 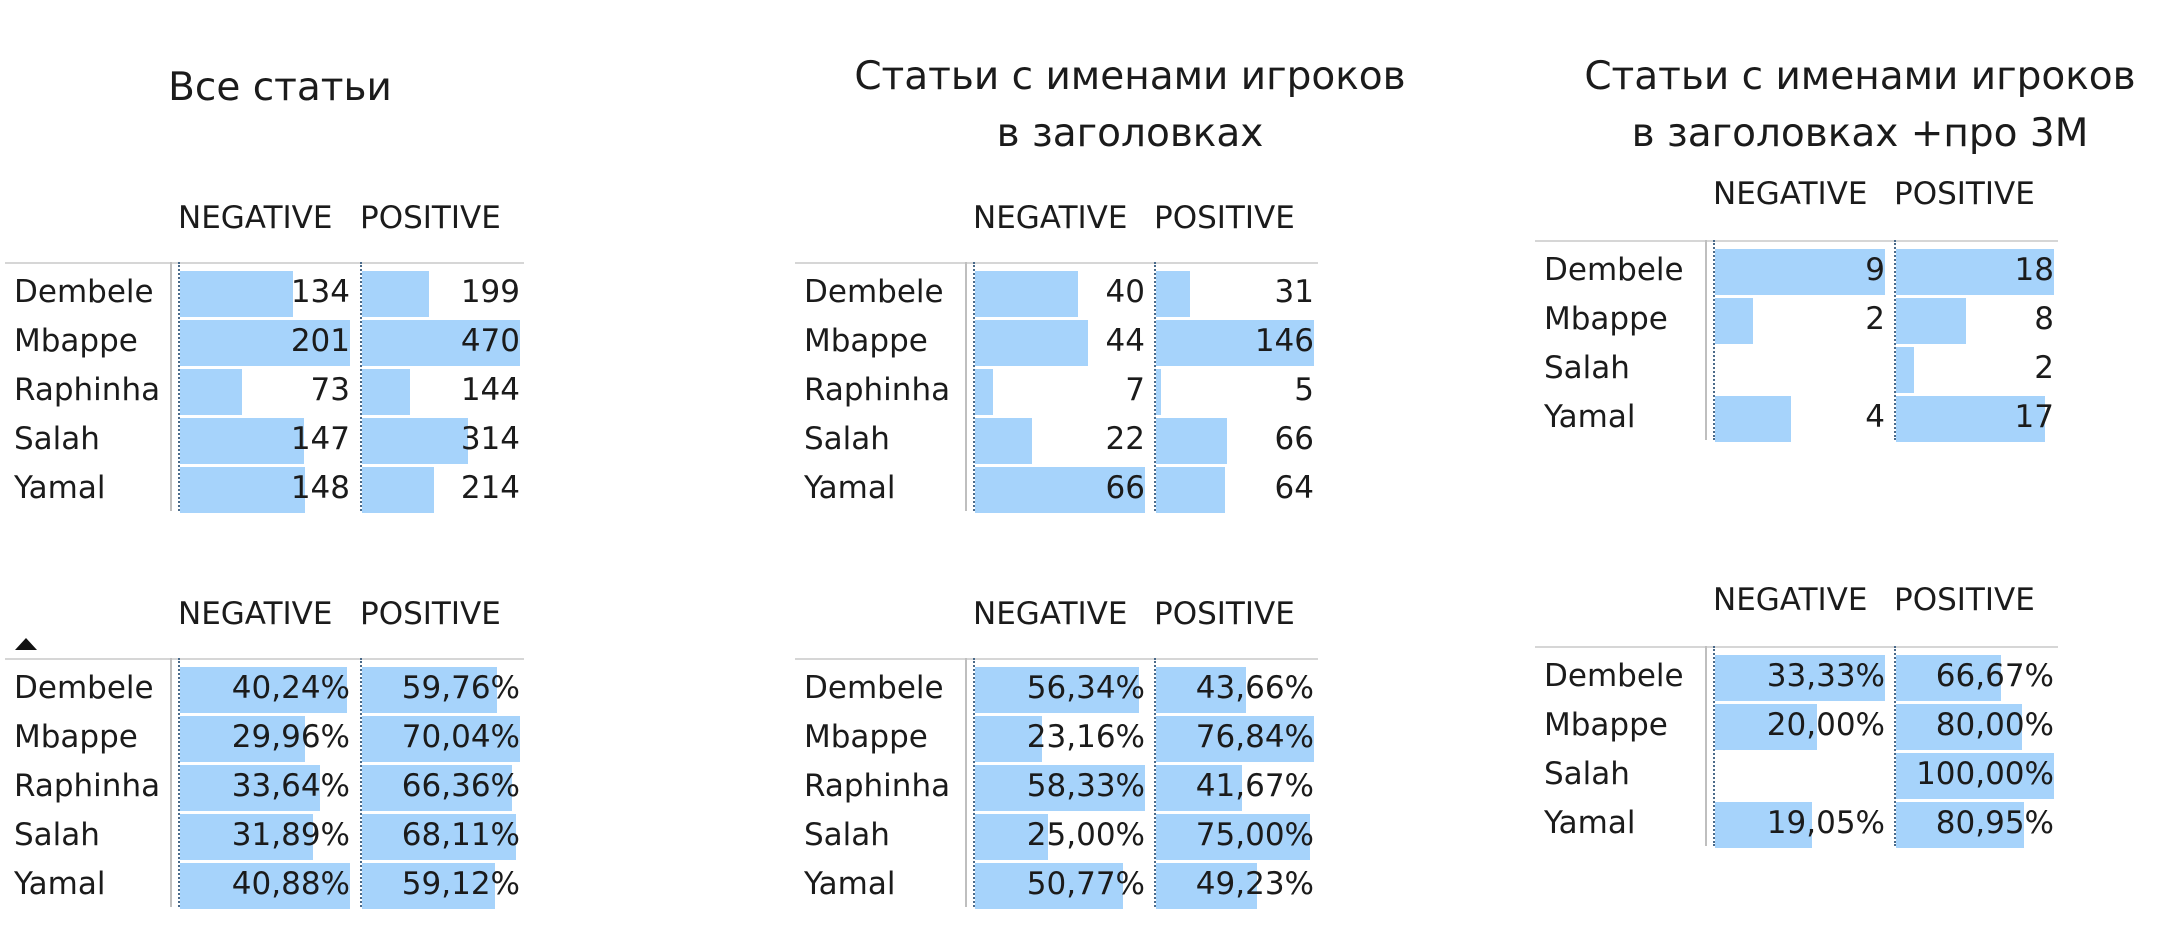 What do you see at coordinates (1085, 786) in the screenshot?
I see `table-names-percent-value-negative: 58,33%` at bounding box center [1085, 786].